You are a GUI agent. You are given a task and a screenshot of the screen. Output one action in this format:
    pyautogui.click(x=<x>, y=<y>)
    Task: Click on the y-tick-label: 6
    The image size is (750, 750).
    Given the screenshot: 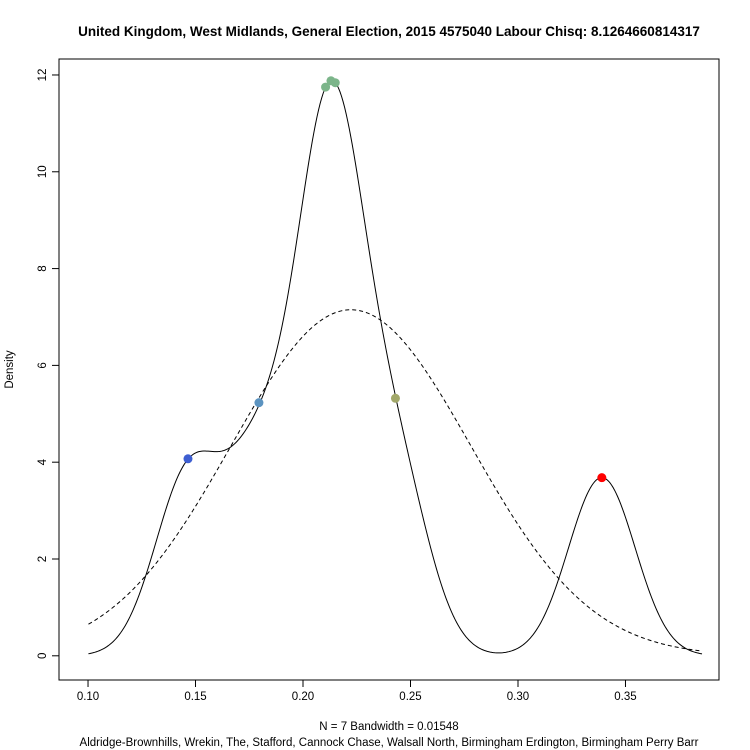 What is the action you would take?
    pyautogui.click(x=43, y=365)
    